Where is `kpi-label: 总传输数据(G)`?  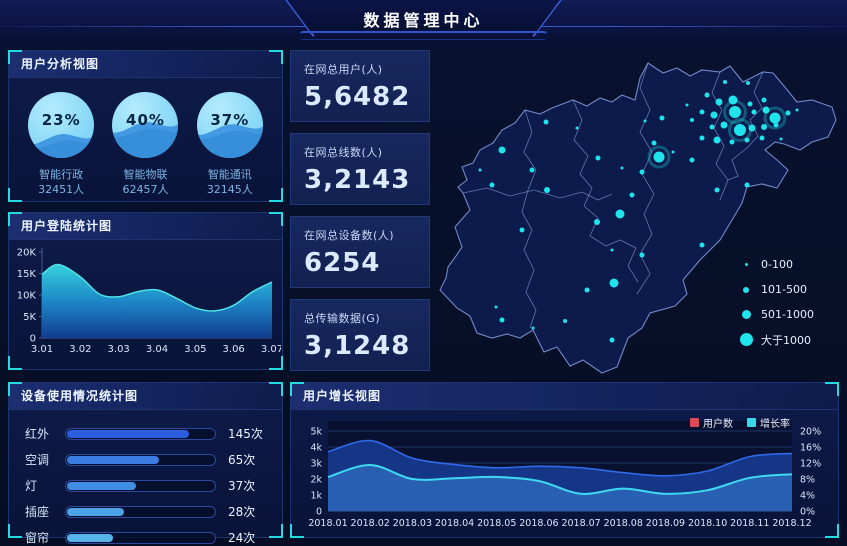
kpi-label: 总传输数据(G) is located at coordinates (342, 318).